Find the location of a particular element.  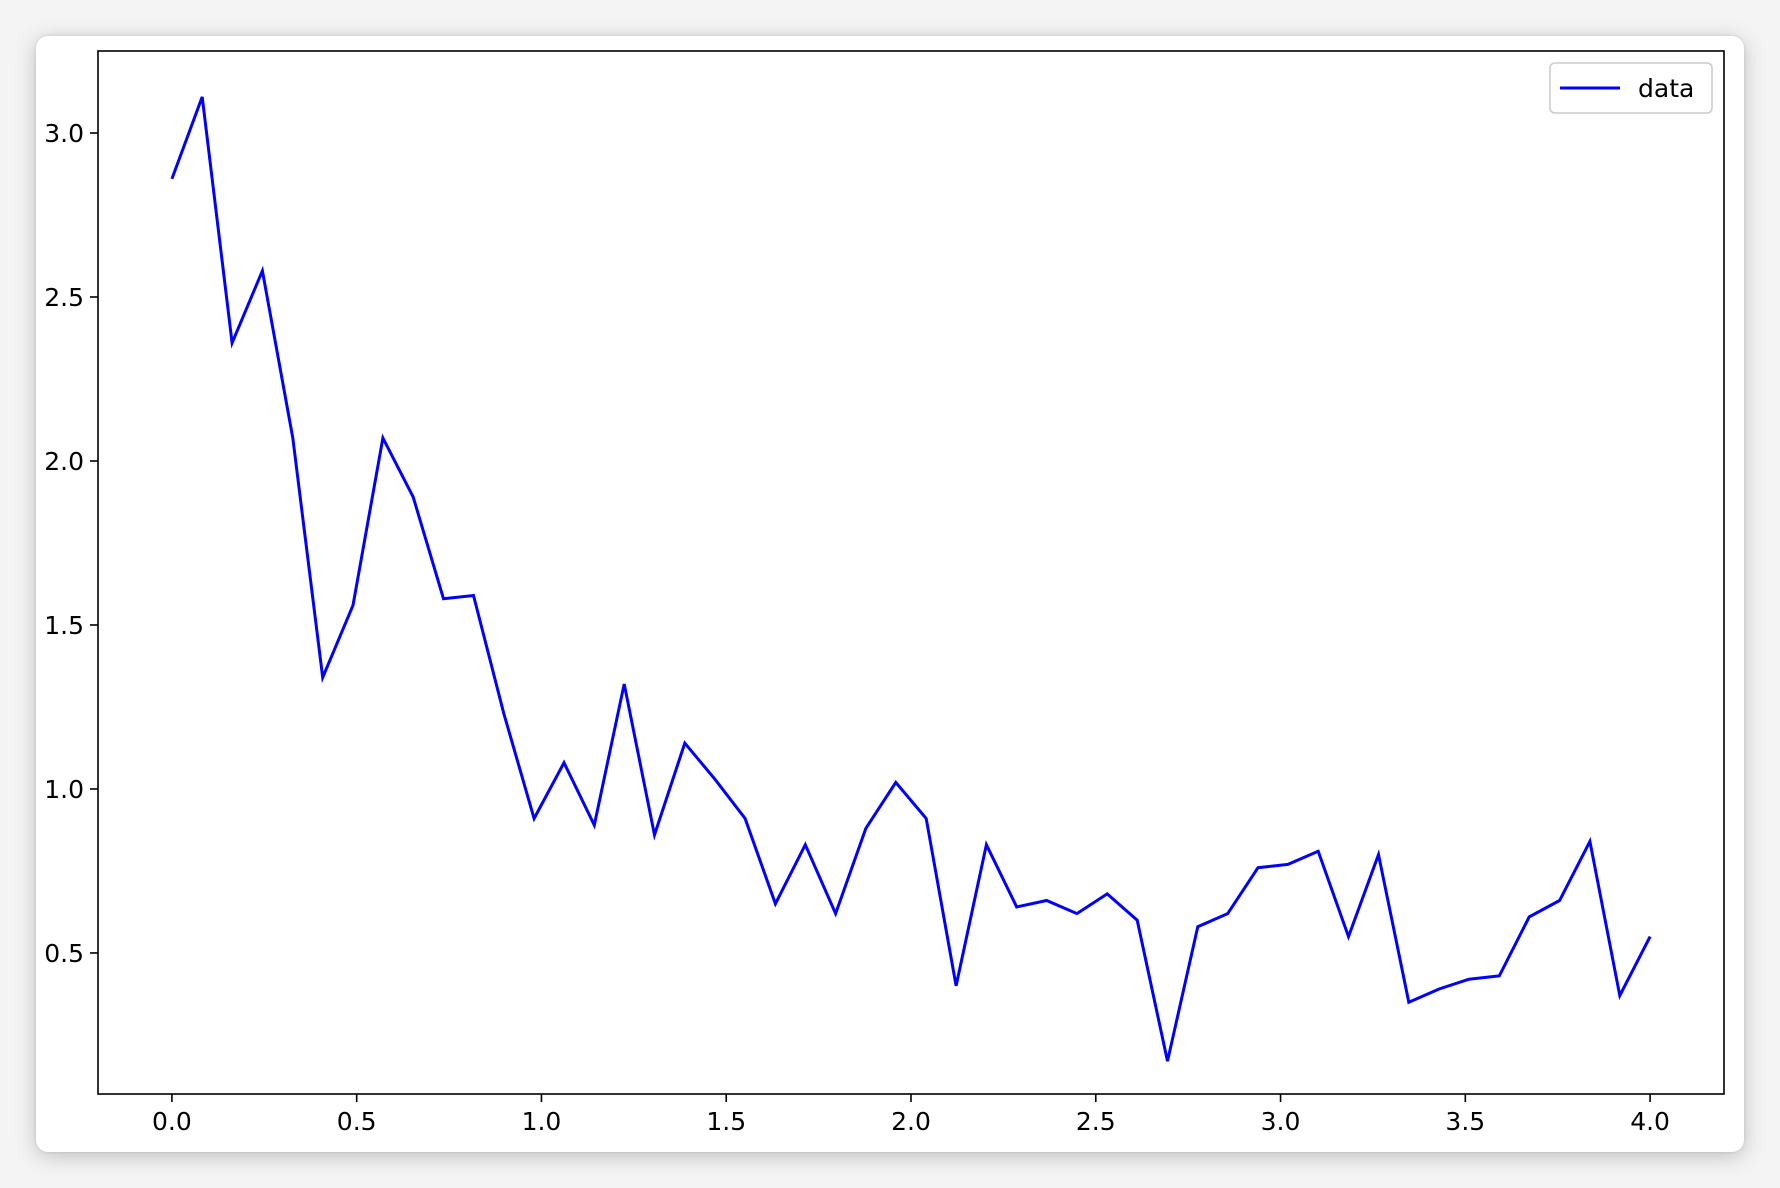

y-axis-ticks: 0.5 1.0 1.5 2.0 2.5 3.0 is located at coordinates (71, 543).